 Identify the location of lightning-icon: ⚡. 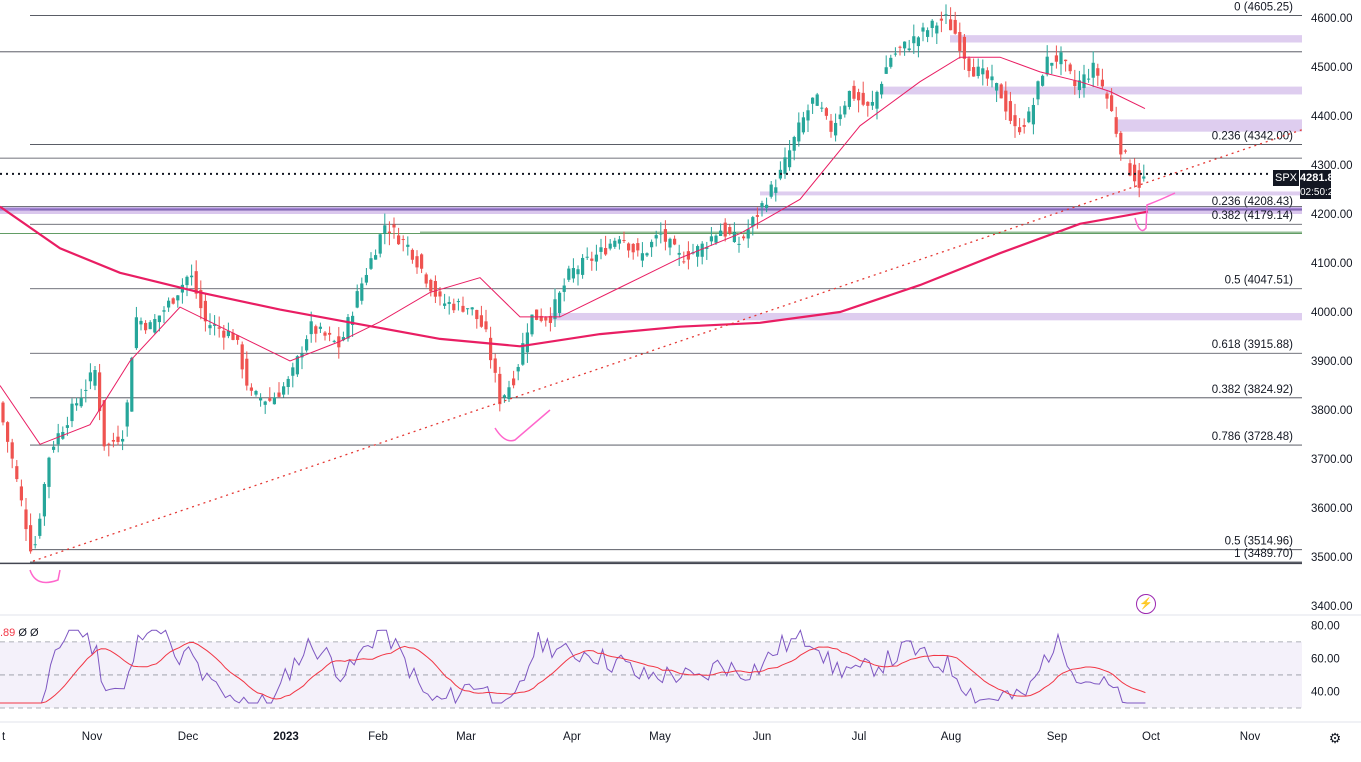
(1146, 604).